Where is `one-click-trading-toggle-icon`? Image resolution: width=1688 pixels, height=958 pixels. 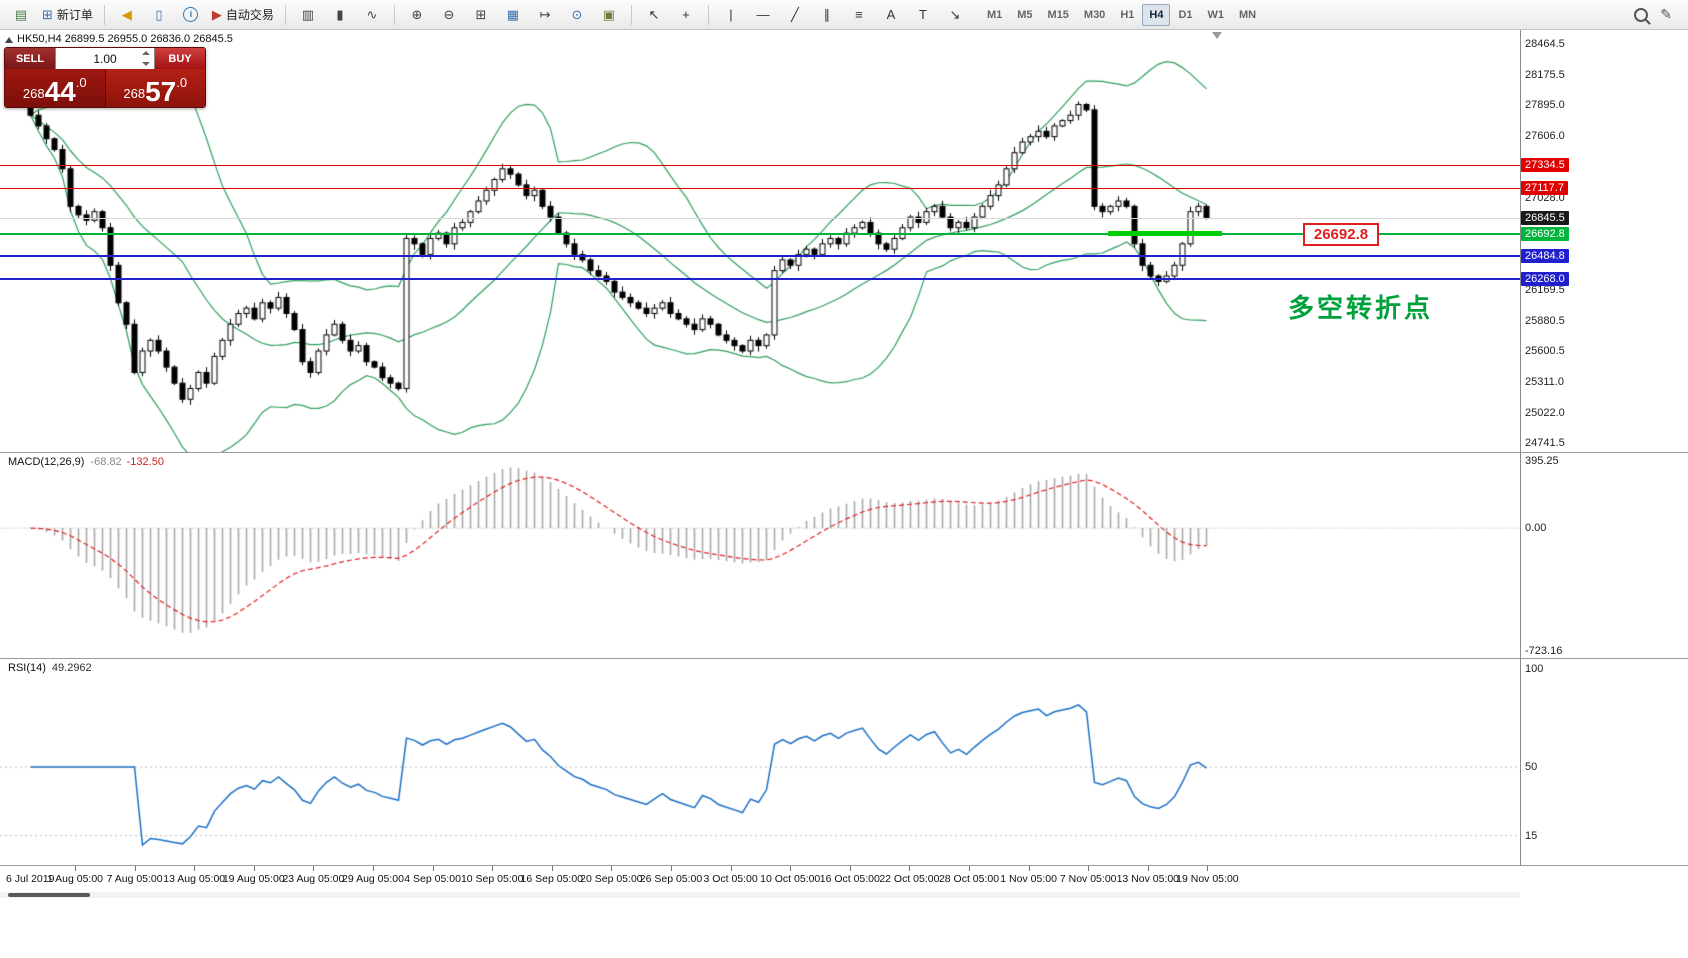
one-click-trading-toggle-icon is located at coordinates (9, 40).